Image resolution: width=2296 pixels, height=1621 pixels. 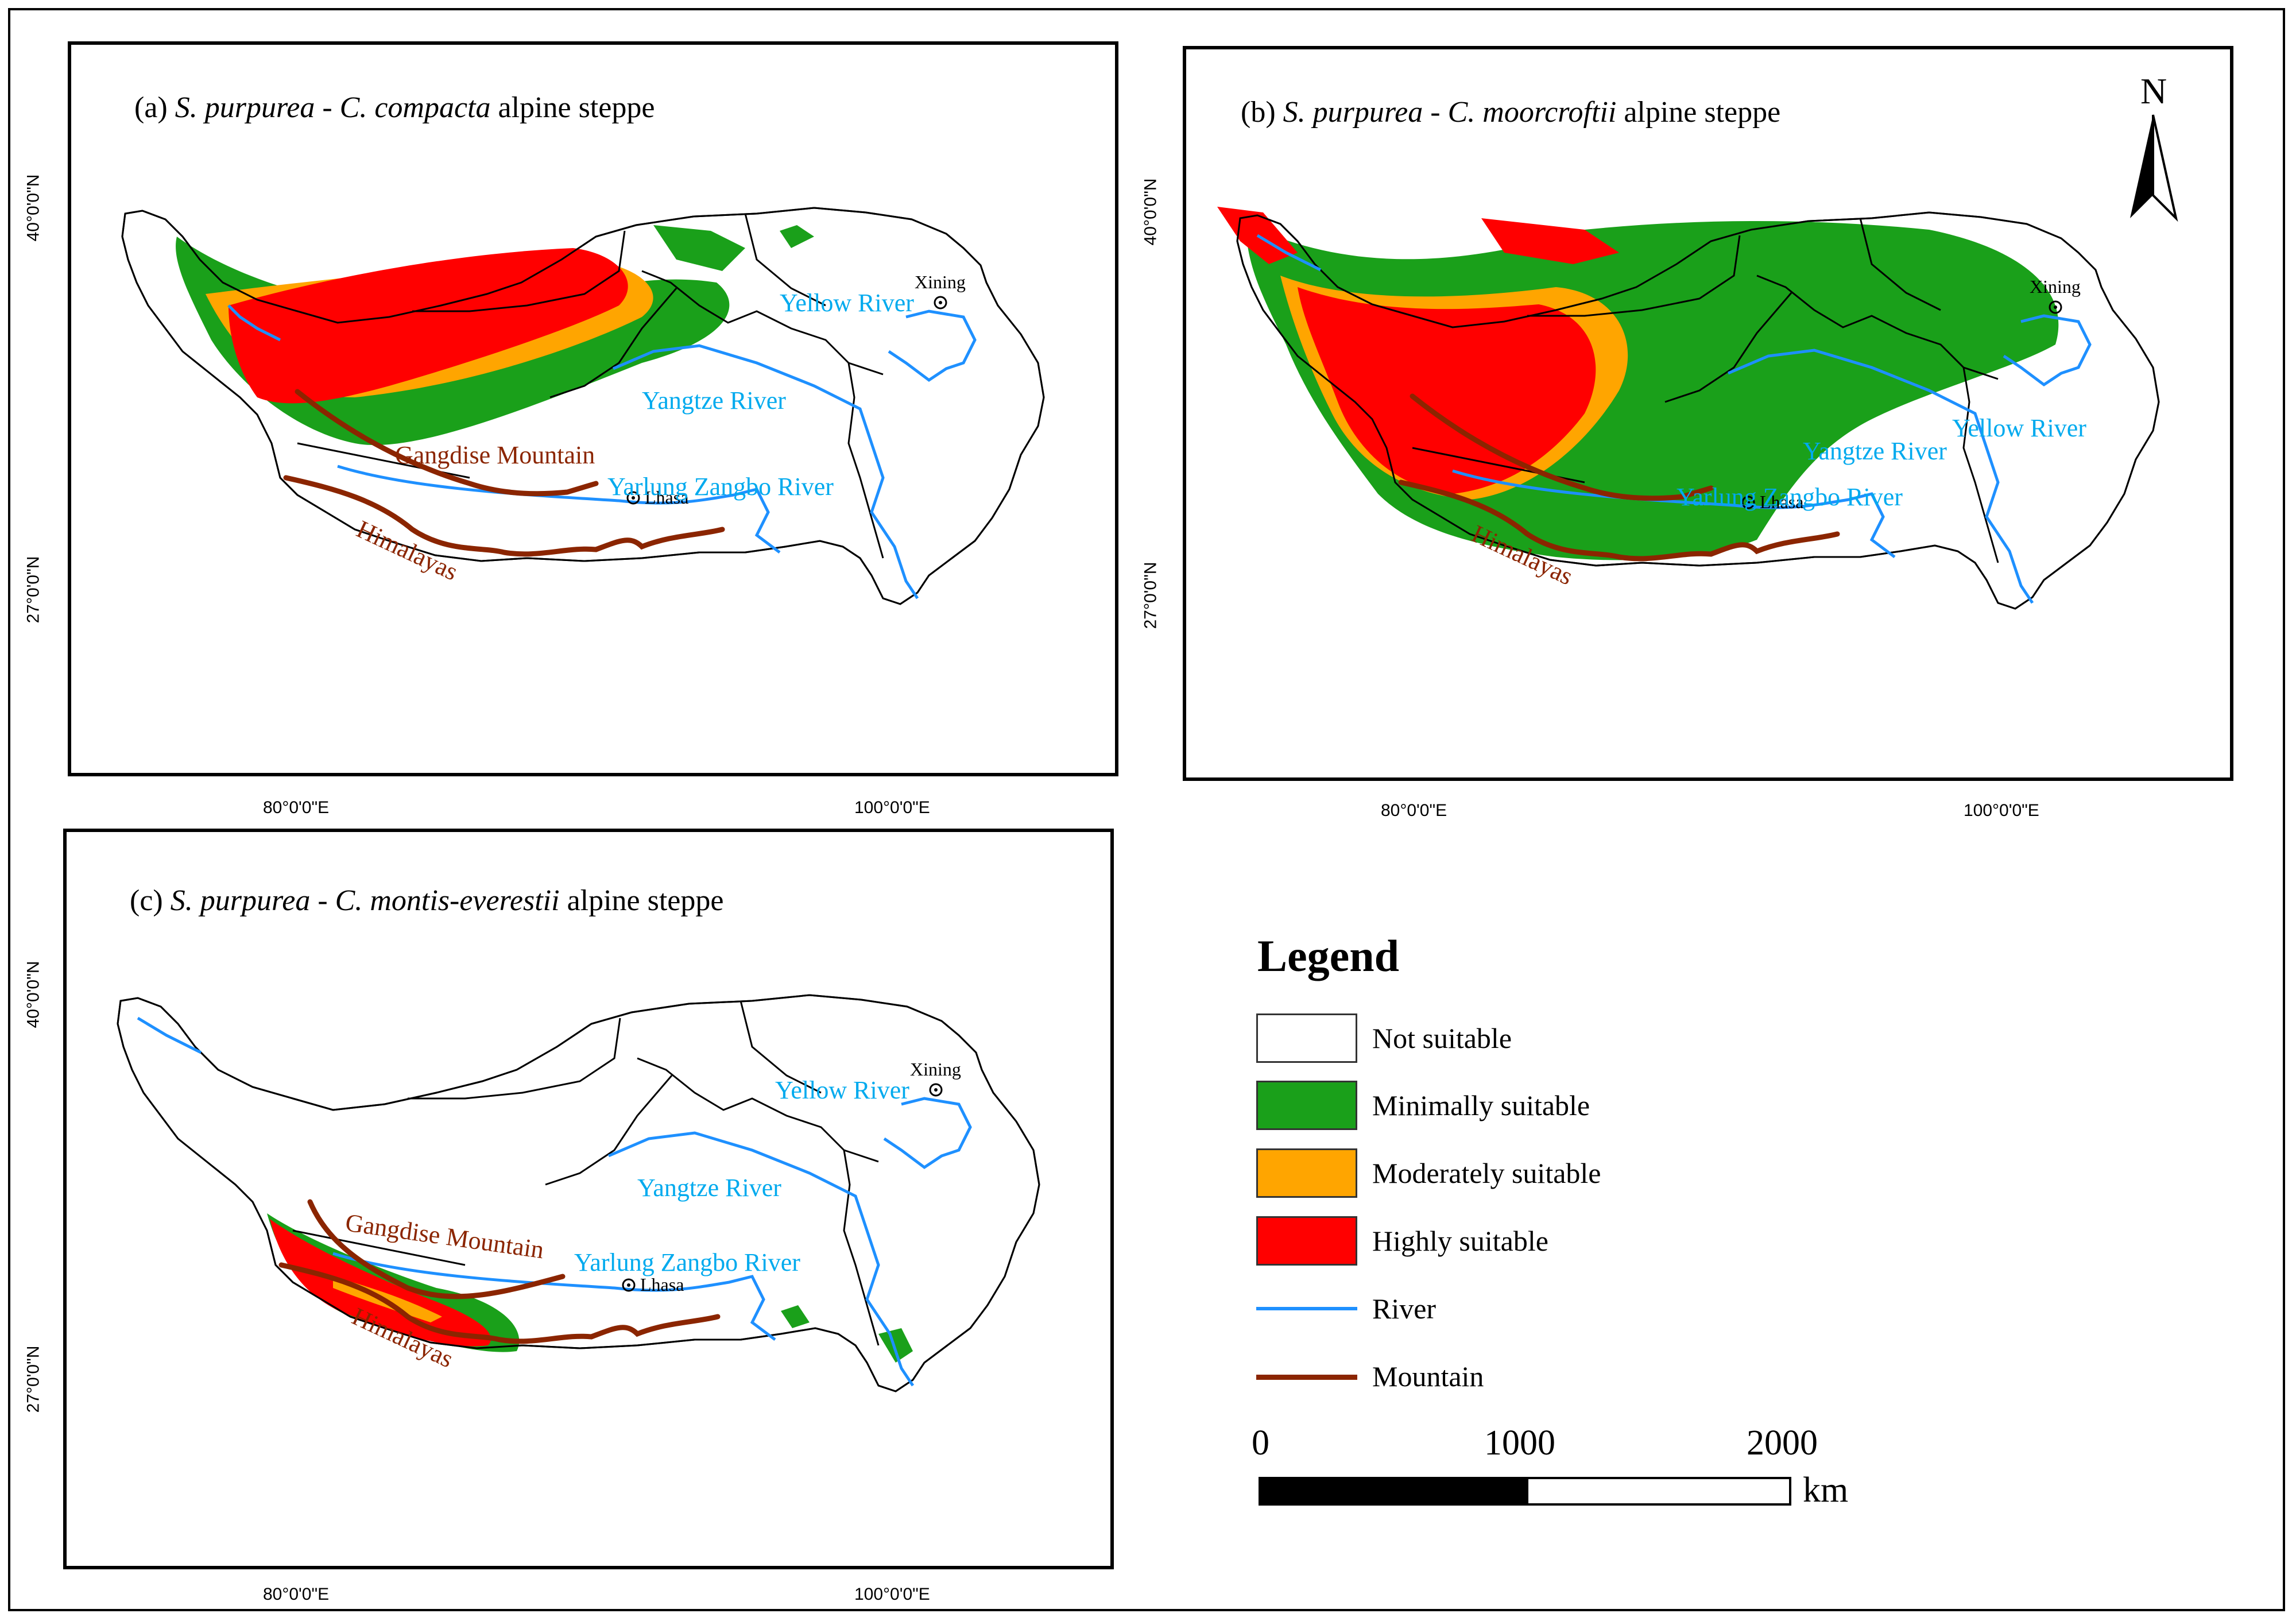 What do you see at coordinates (1460, 1241) in the screenshot?
I see `legend-label: Highly suitable` at bounding box center [1460, 1241].